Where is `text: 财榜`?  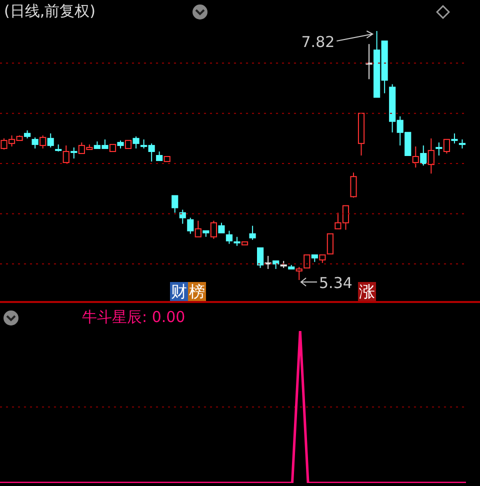 text: 财榜 is located at coordinates (188, 291).